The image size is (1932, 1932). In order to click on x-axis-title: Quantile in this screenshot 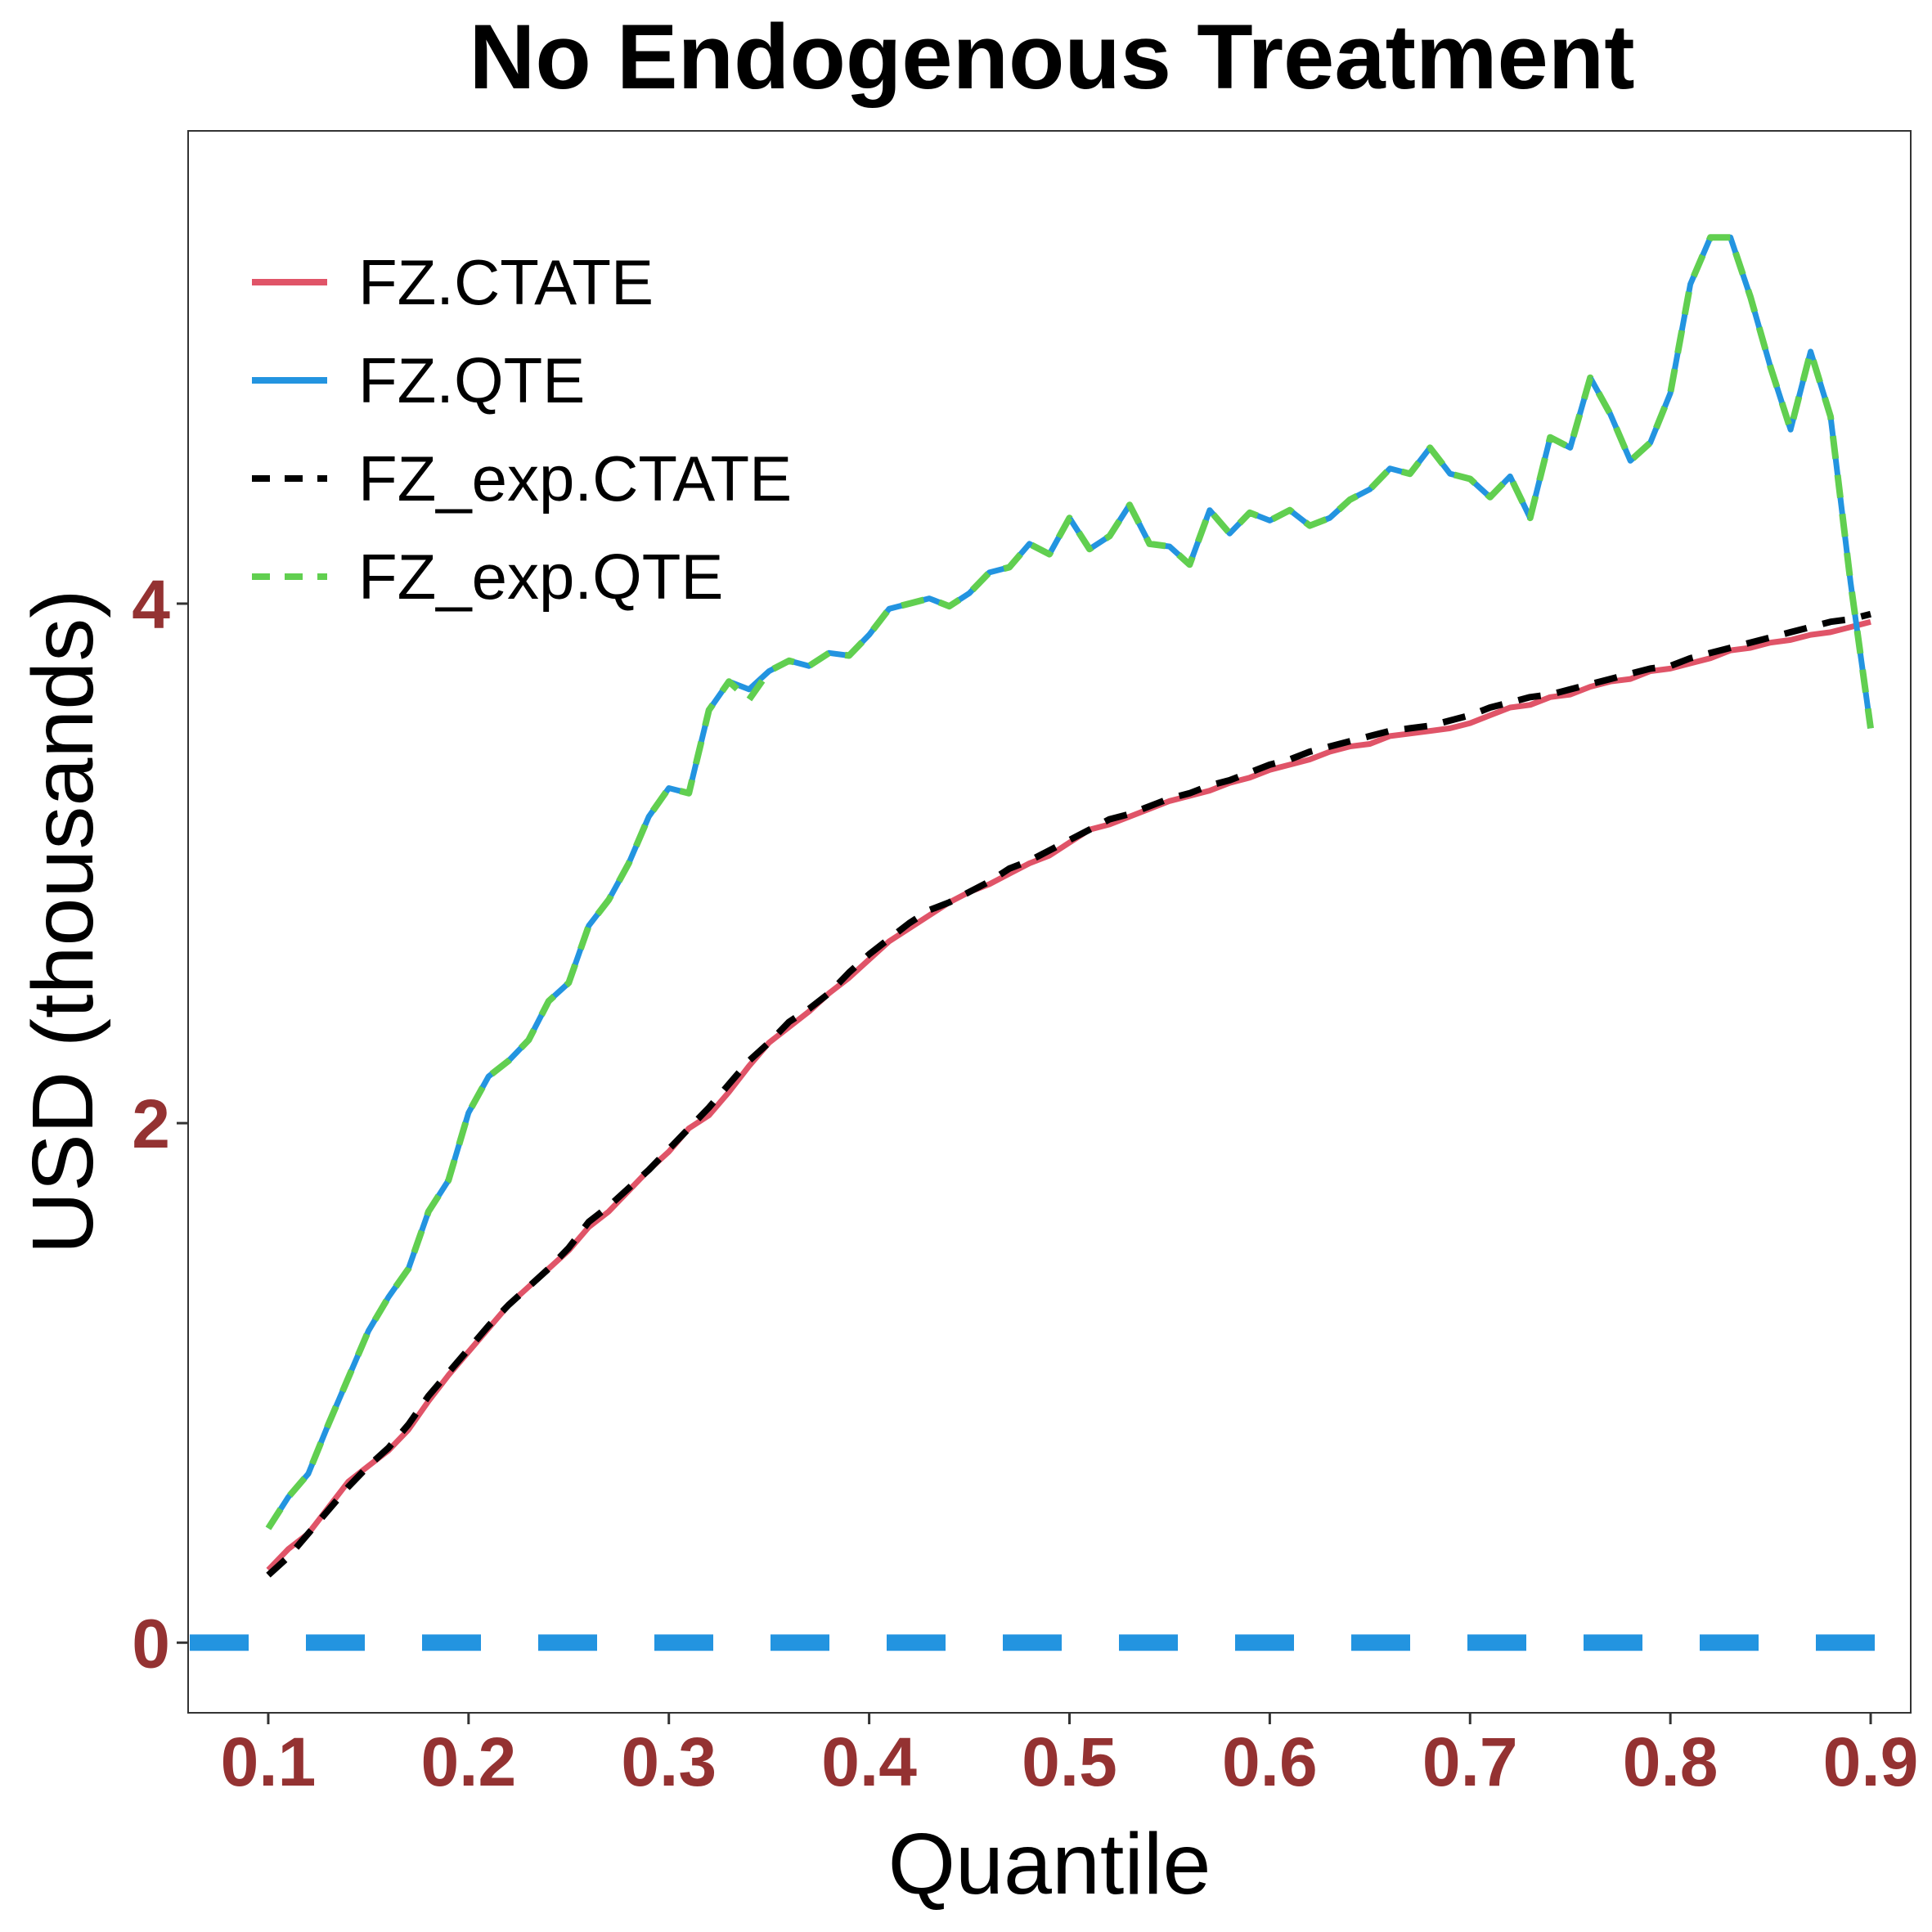, I will do `click(1050, 1864)`.